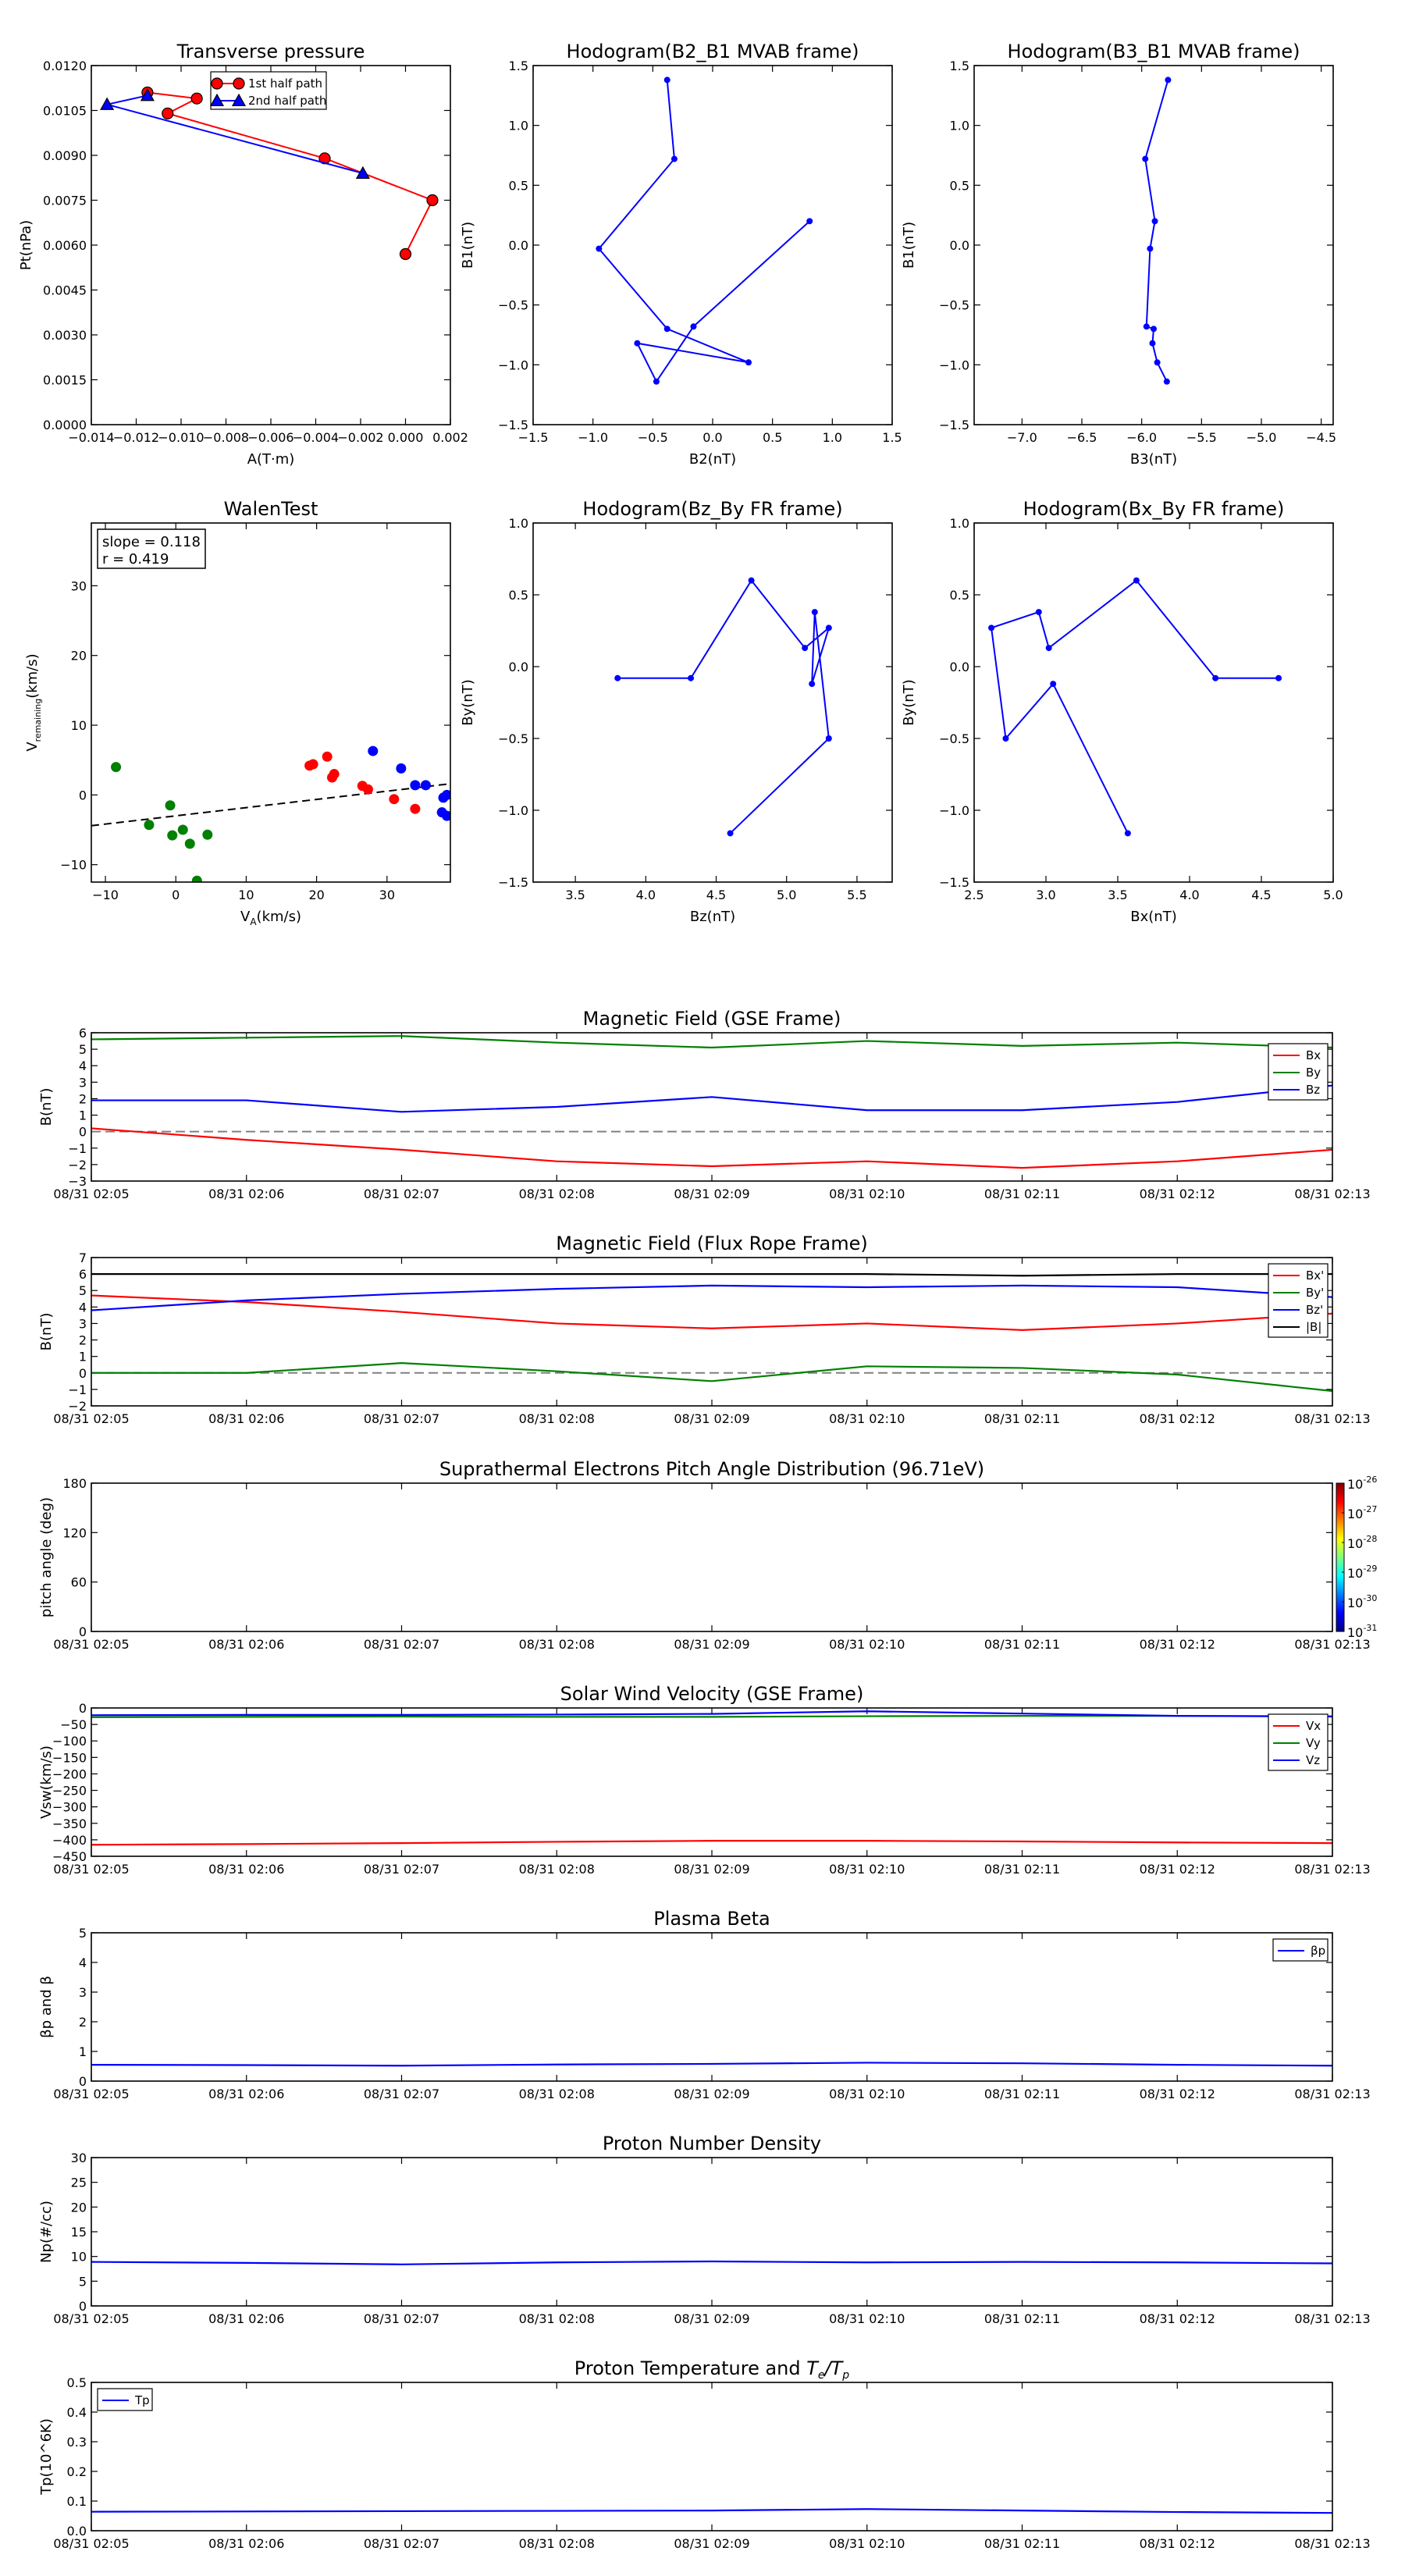 This screenshot has width=1405, height=2576. I want to click on y-tick-label: −300, so click(69, 1807).